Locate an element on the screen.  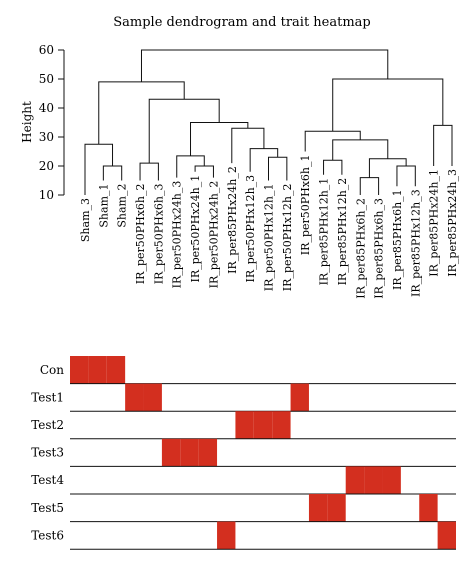
heatmap-row-label: Test2 is located at coordinates (47, 425).